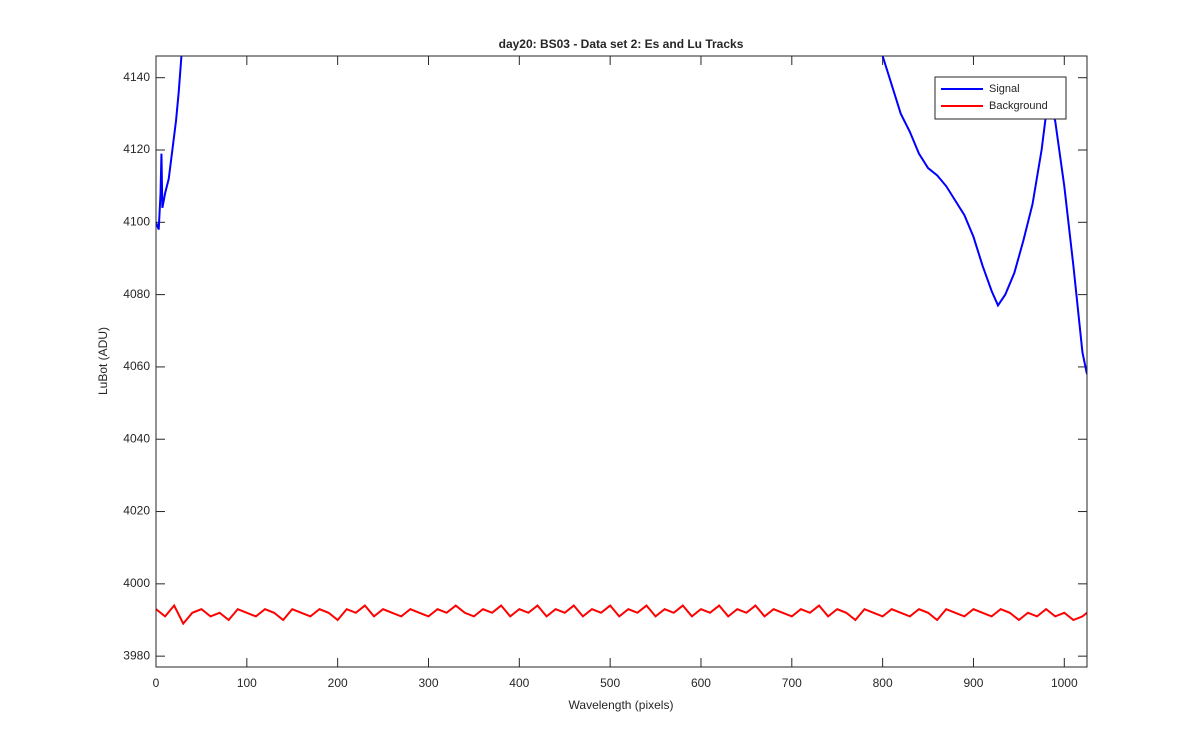 This screenshot has width=1200, height=755. I want to click on x-tick-label: 600, so click(701, 683).